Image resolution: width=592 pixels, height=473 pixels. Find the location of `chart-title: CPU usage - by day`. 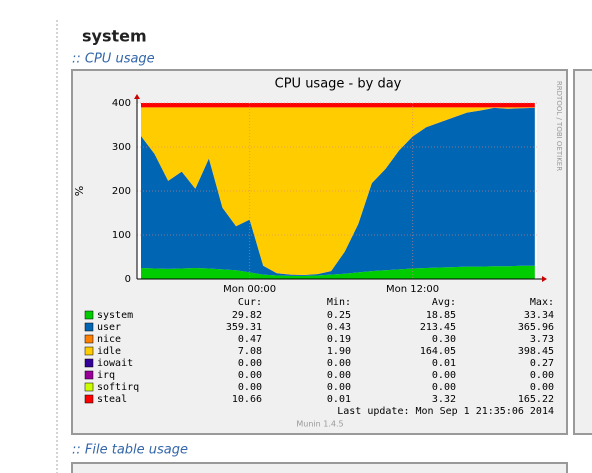

chart-title: CPU usage - by day is located at coordinates (338, 84).